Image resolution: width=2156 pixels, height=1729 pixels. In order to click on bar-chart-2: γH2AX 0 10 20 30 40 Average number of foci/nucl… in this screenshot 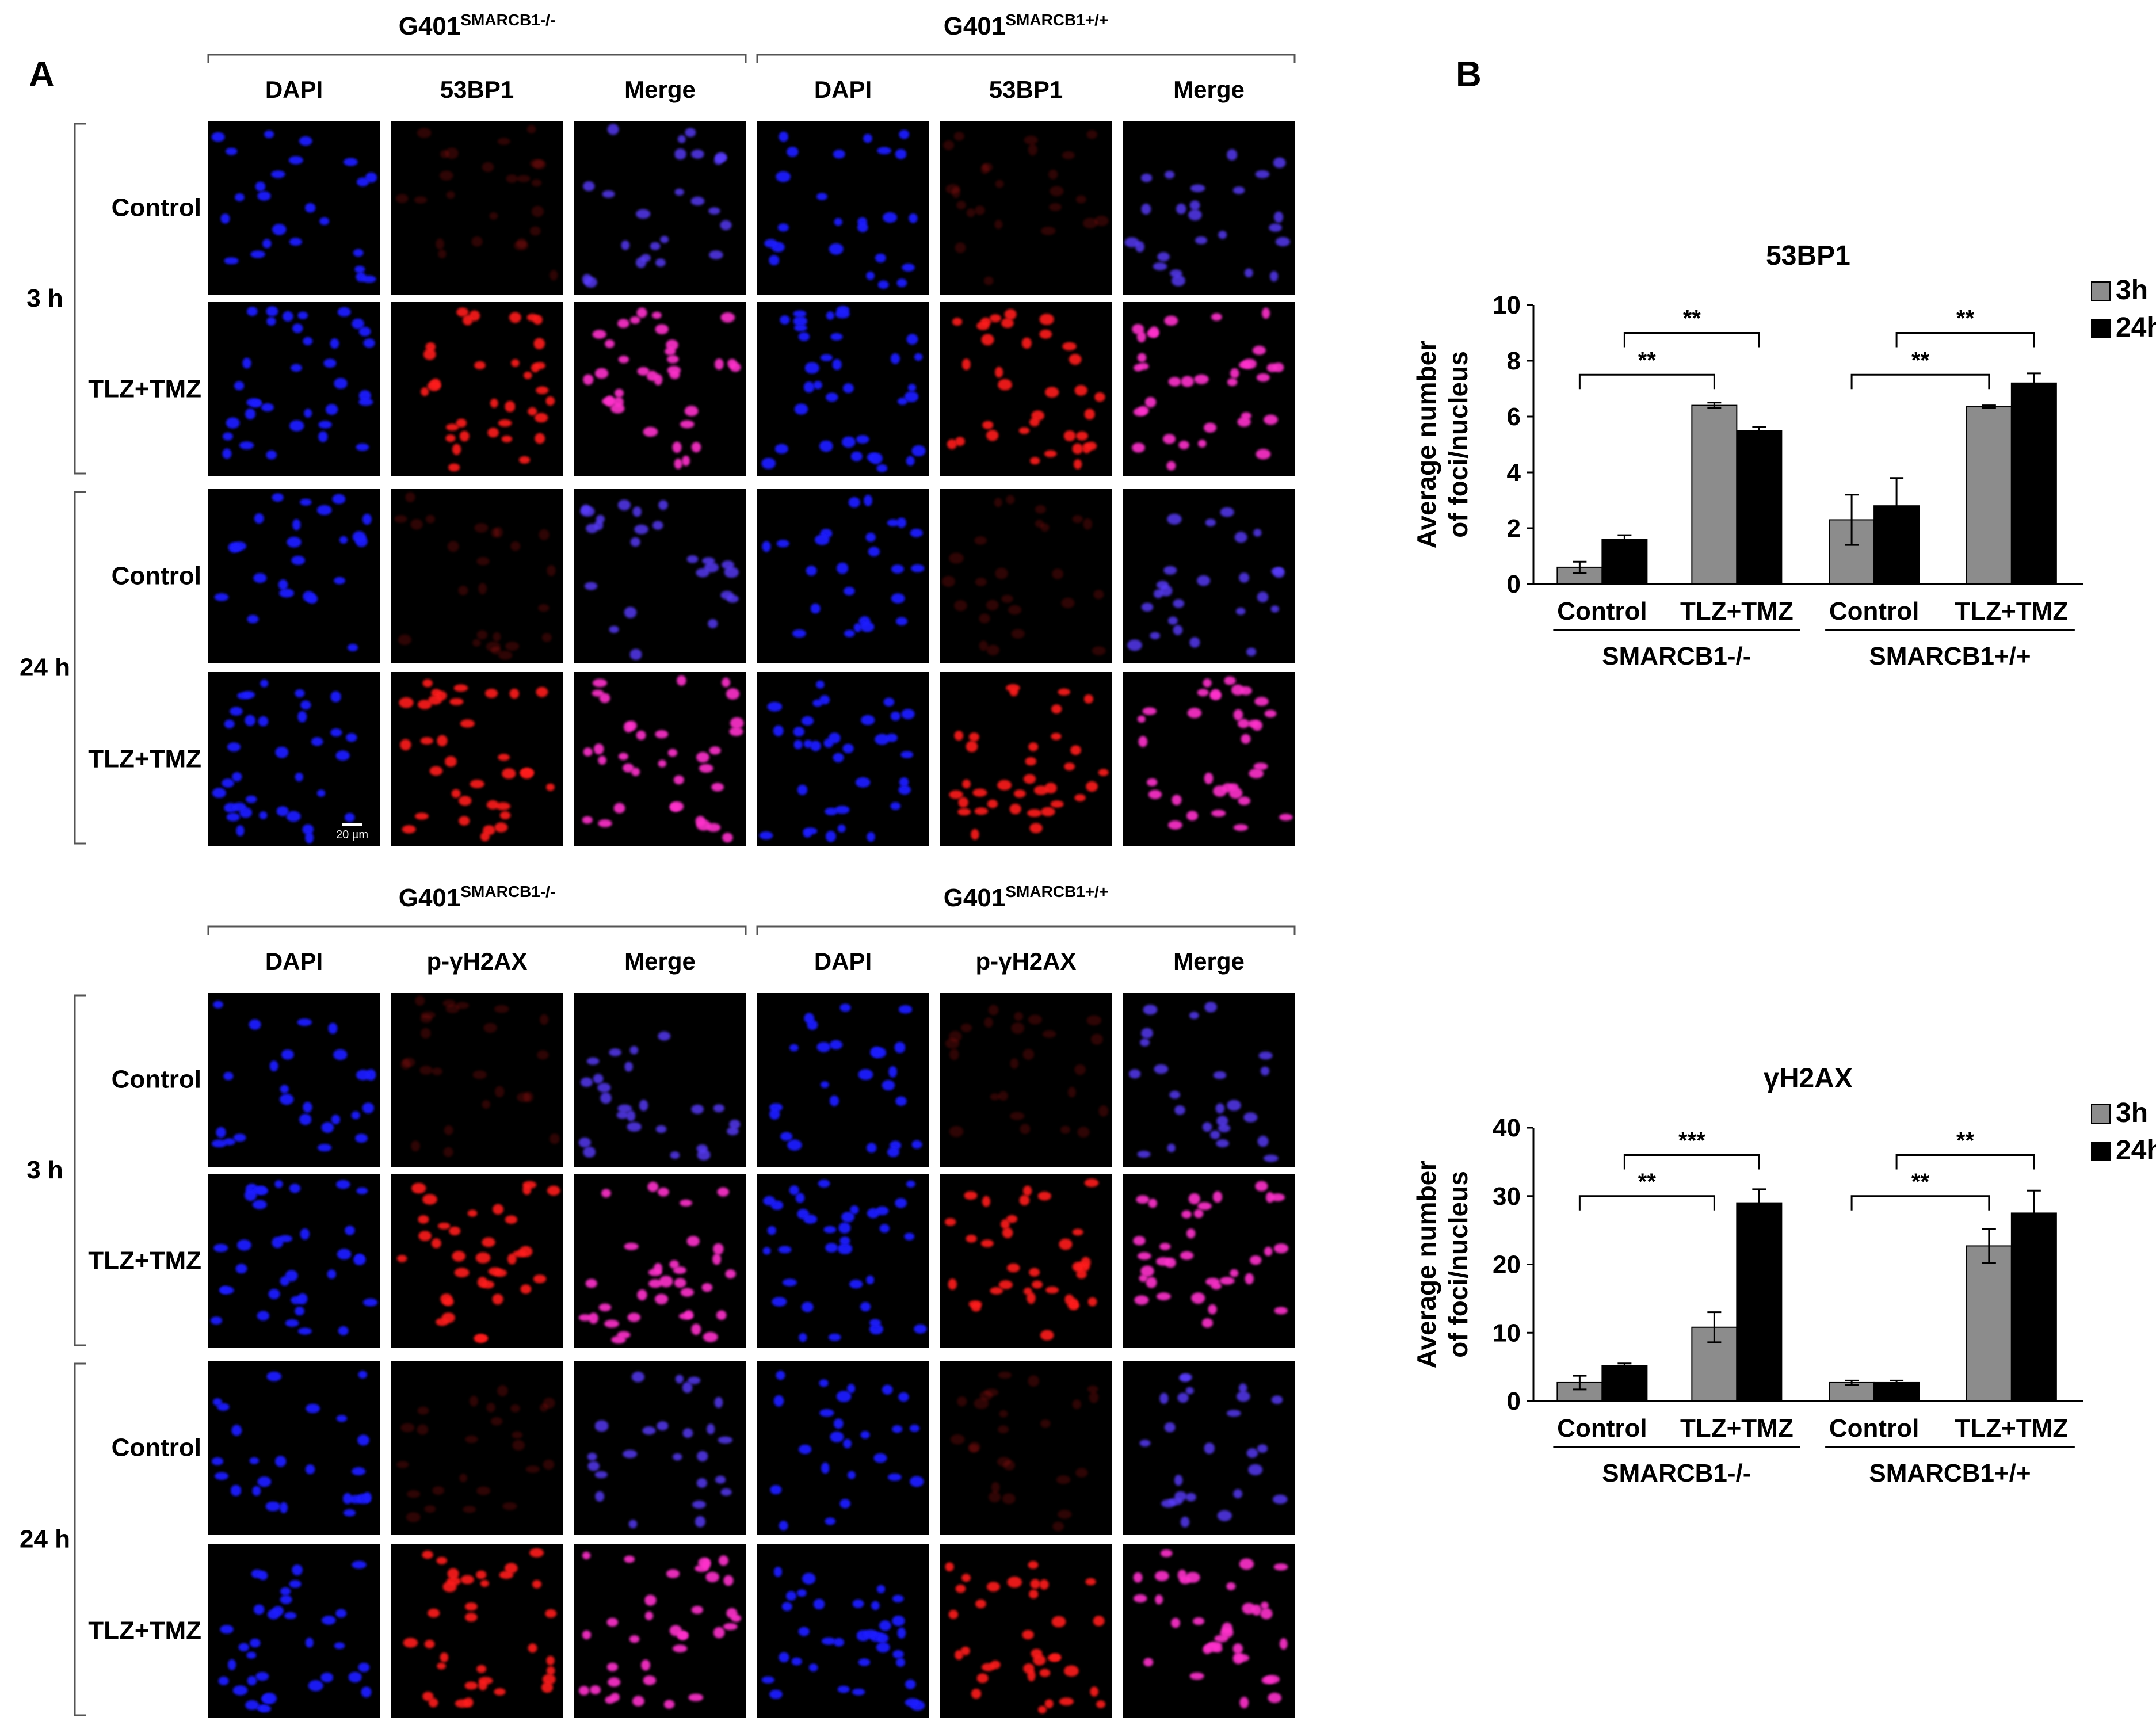, I will do `click(1783, 1275)`.